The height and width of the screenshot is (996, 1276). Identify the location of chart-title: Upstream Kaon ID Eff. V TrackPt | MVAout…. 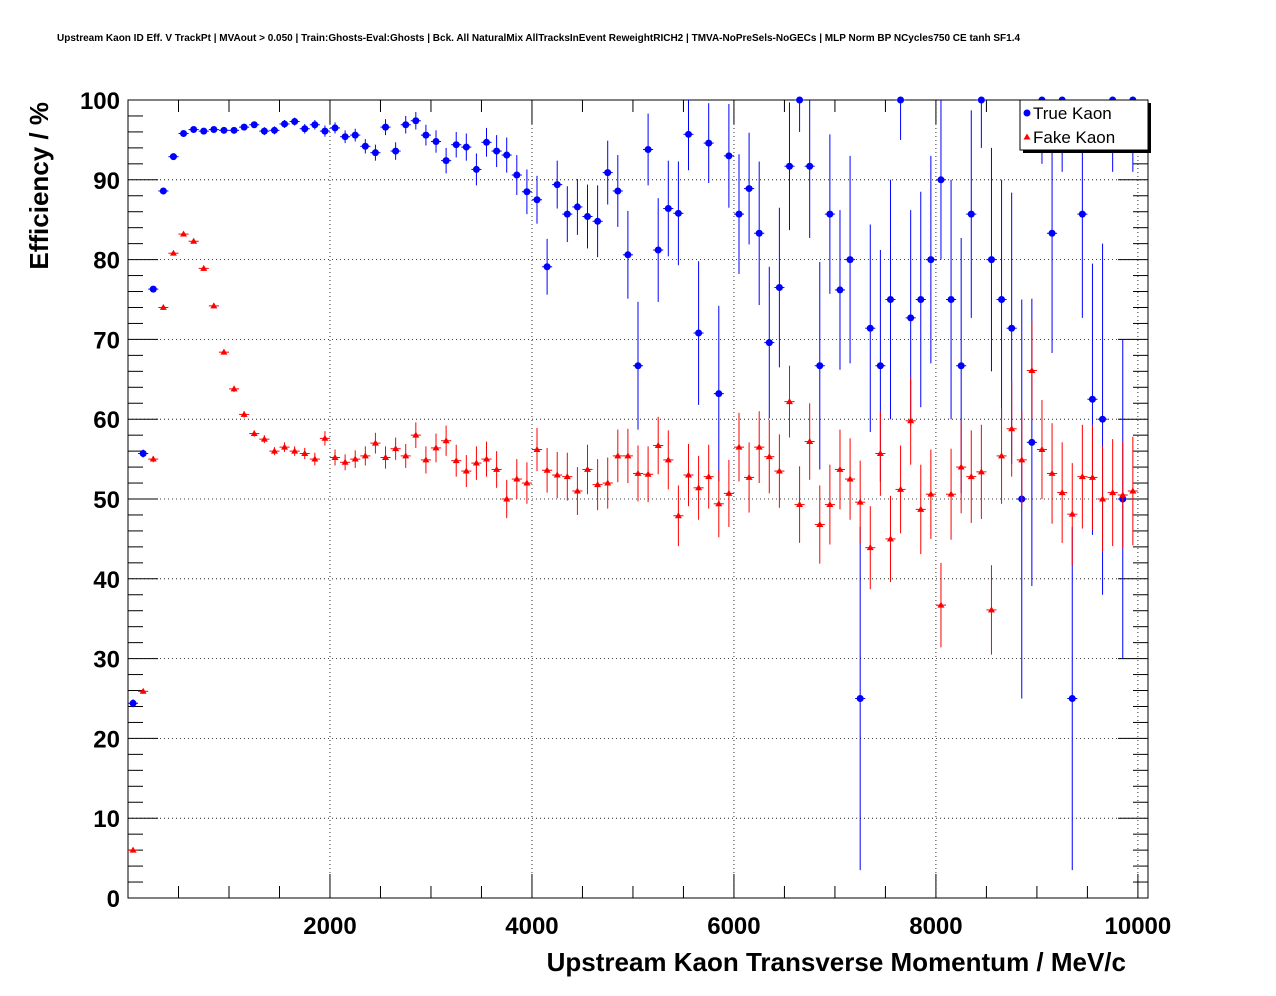
(539, 38).